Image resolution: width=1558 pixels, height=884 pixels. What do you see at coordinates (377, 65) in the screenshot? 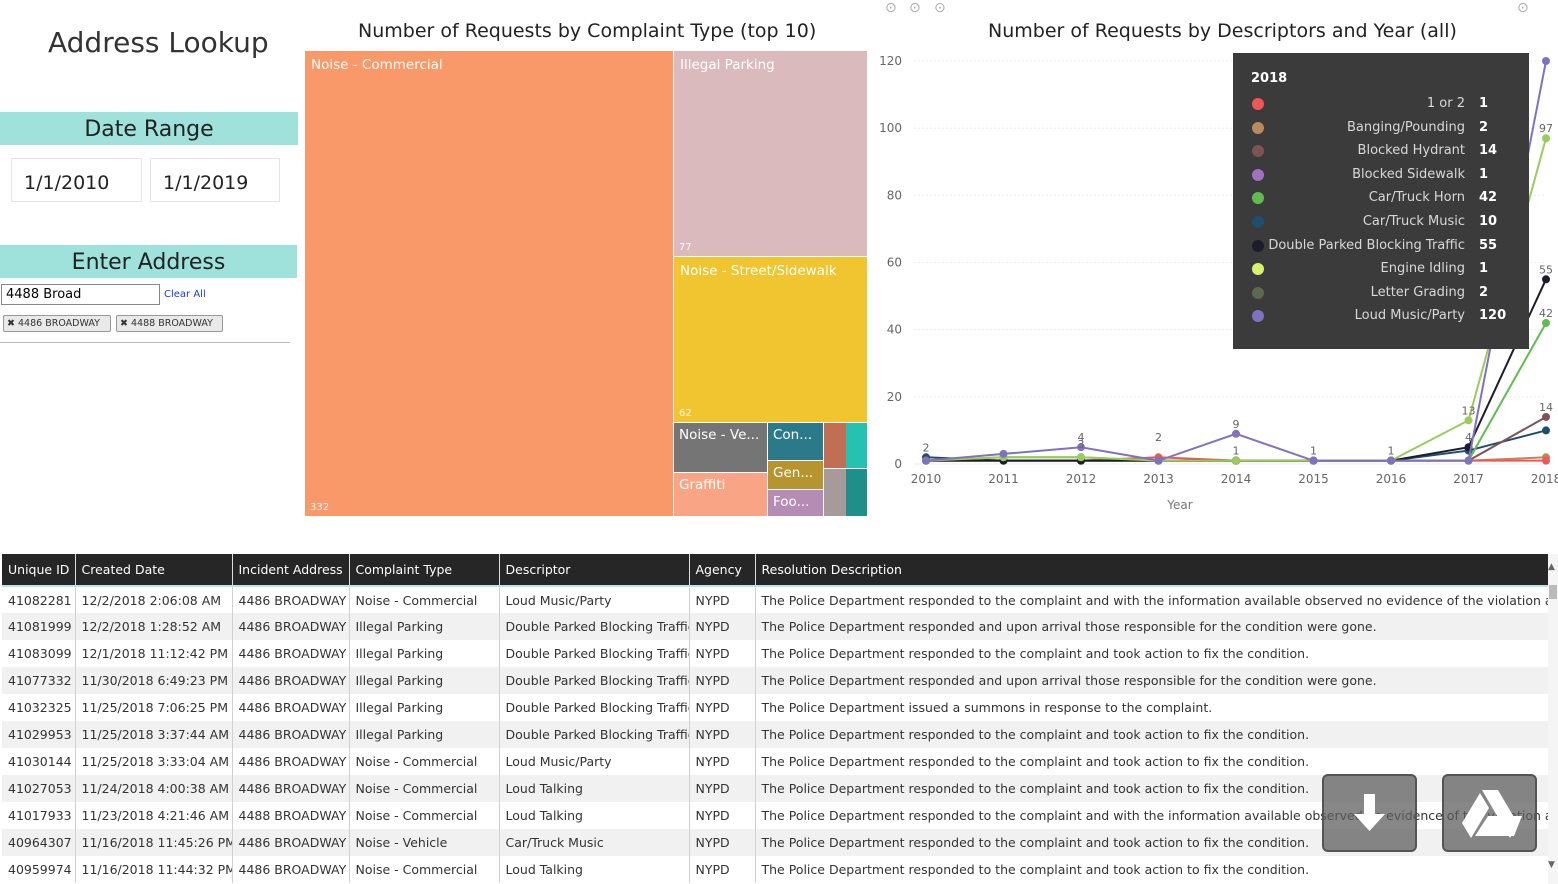
I see `treemap-tile-label: Noise - Commercial` at bounding box center [377, 65].